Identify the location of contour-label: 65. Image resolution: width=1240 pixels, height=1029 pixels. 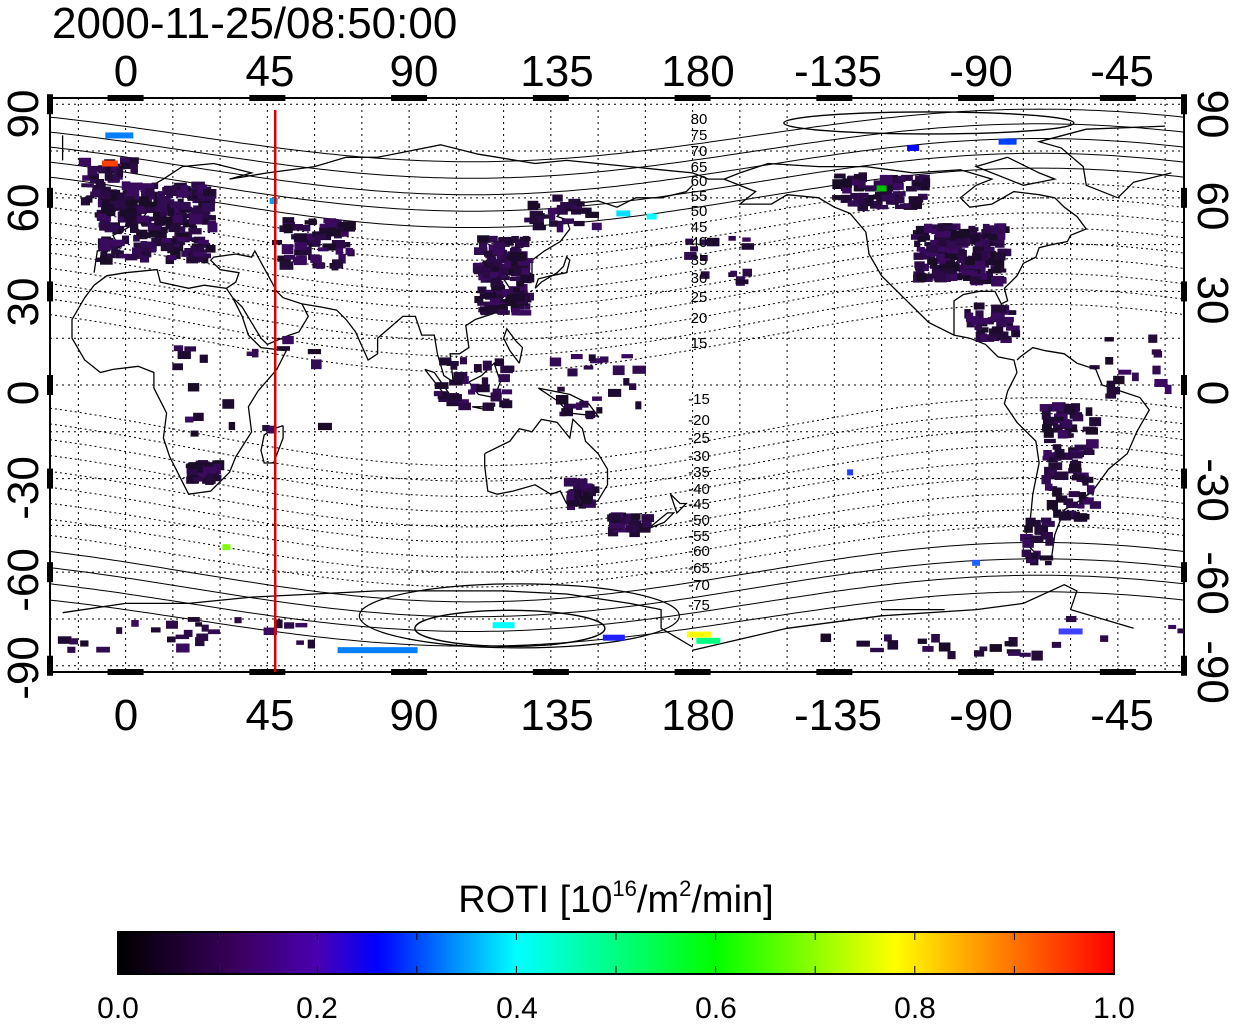
(699, 167).